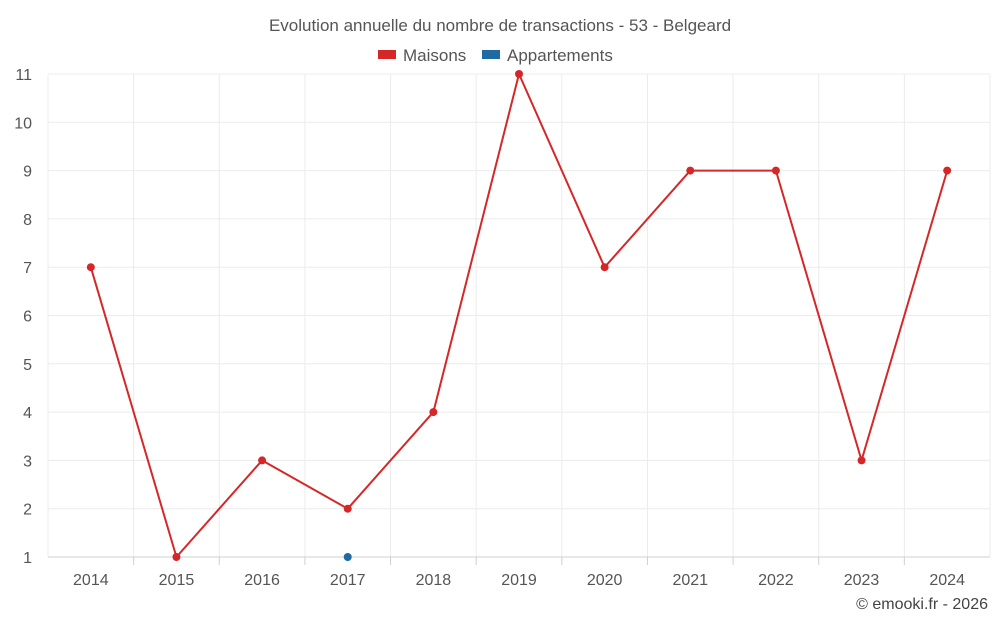 The height and width of the screenshot is (625, 1000). Describe the element at coordinates (91, 580) in the screenshot. I see `x-tick-label: 2014` at that location.